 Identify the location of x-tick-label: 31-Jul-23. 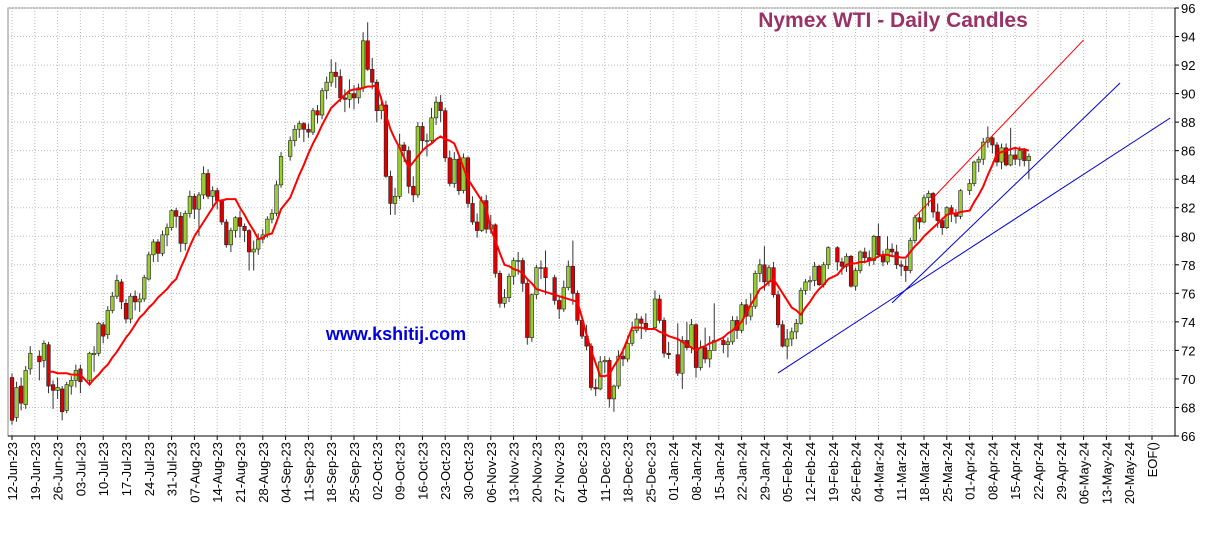
(172, 469).